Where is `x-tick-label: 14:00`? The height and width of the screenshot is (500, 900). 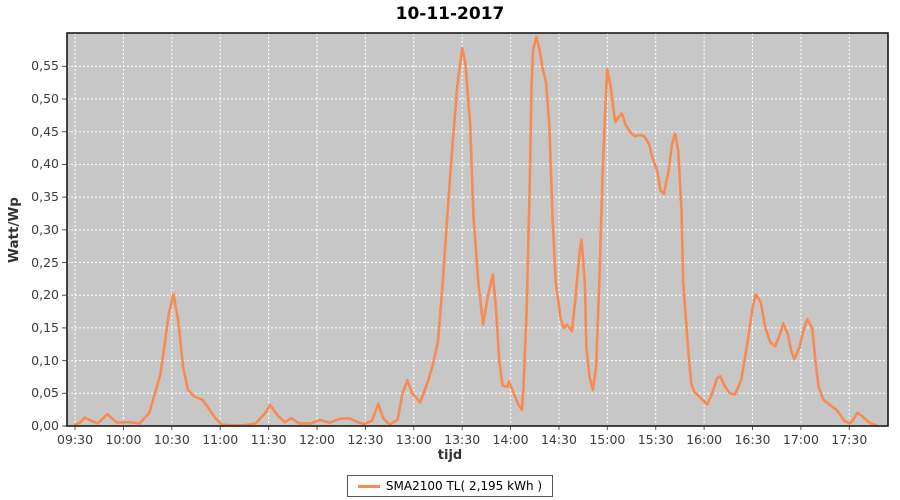 x-tick-label: 14:00 is located at coordinates (510, 439).